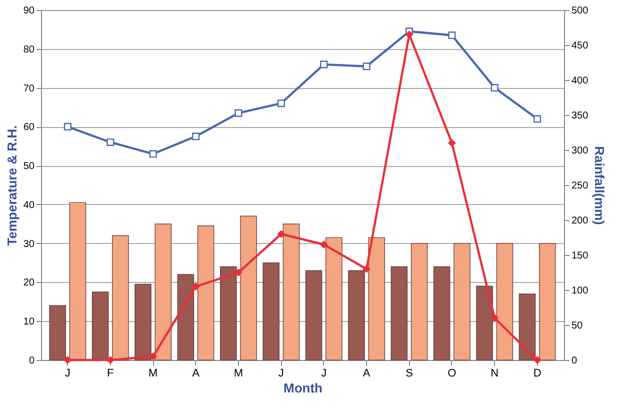 This screenshot has width=620, height=410. What do you see at coordinates (600, 185) in the screenshot?
I see `y2-axis-title: Rainfall(mm)` at bounding box center [600, 185].